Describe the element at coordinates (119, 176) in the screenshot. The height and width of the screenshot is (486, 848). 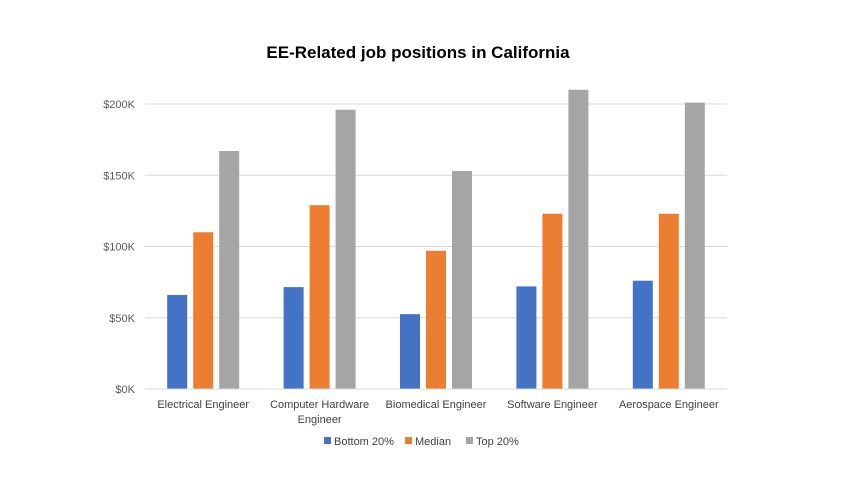
I see `y-tick-label: $150K` at that location.